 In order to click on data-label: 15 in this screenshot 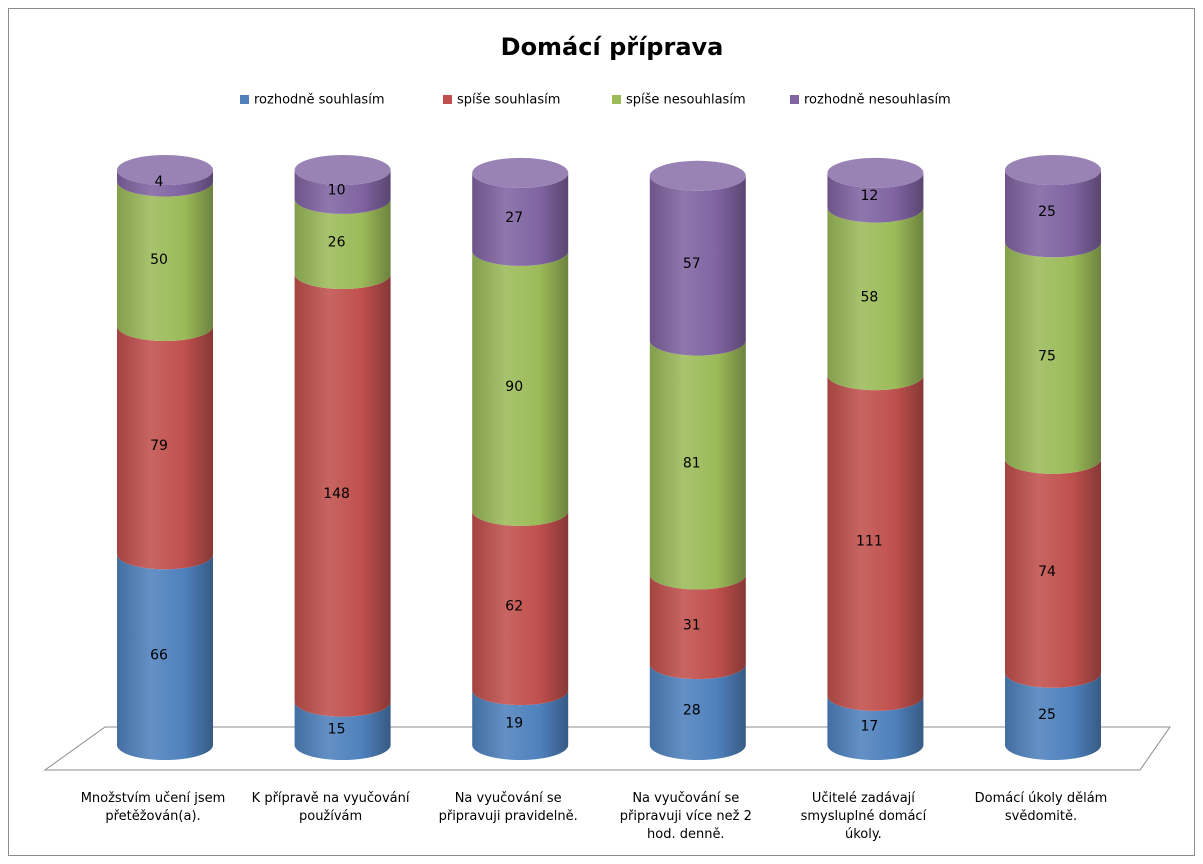, I will do `click(337, 729)`.